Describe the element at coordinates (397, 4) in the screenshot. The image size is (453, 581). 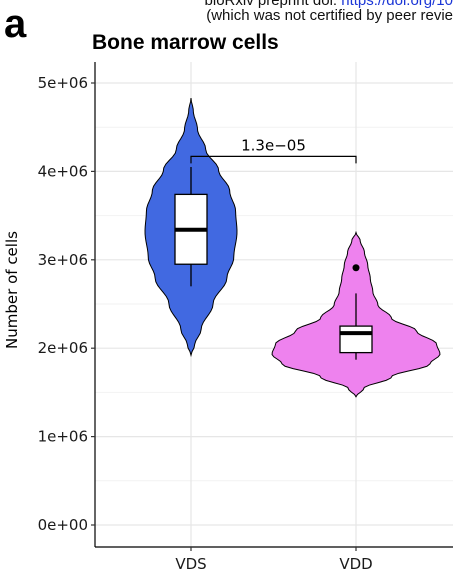
I see `doi-link: https://doi.org/10` at that location.